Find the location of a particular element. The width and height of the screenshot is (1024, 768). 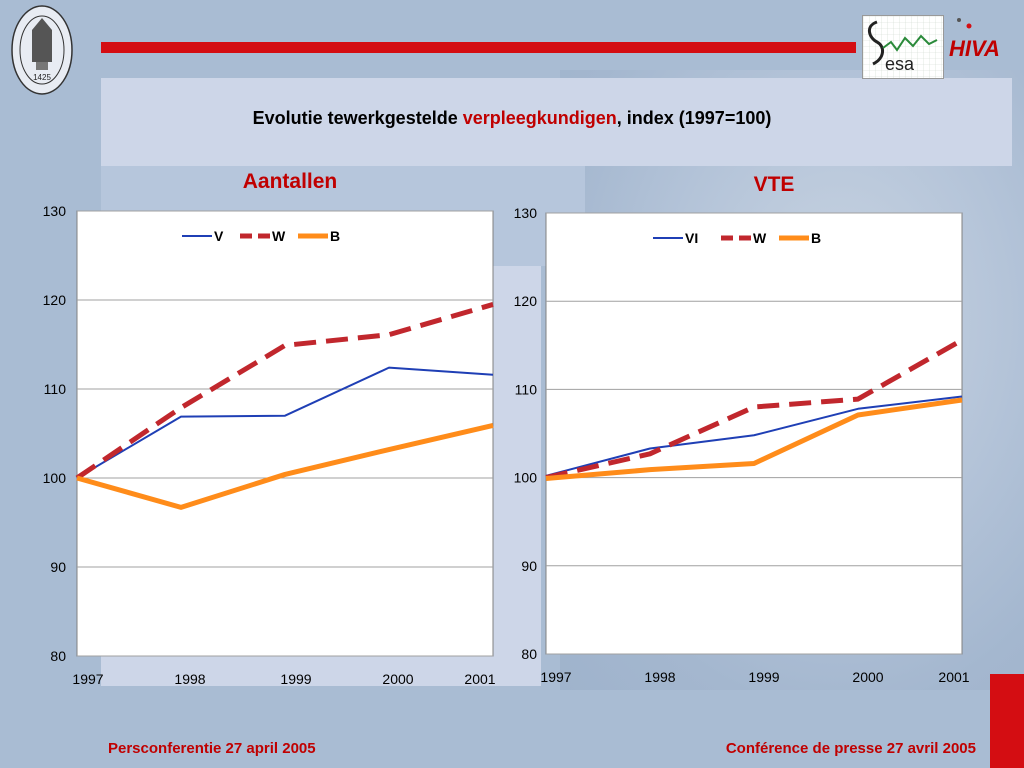

sesa-logo: esa is located at coordinates (903, 47).